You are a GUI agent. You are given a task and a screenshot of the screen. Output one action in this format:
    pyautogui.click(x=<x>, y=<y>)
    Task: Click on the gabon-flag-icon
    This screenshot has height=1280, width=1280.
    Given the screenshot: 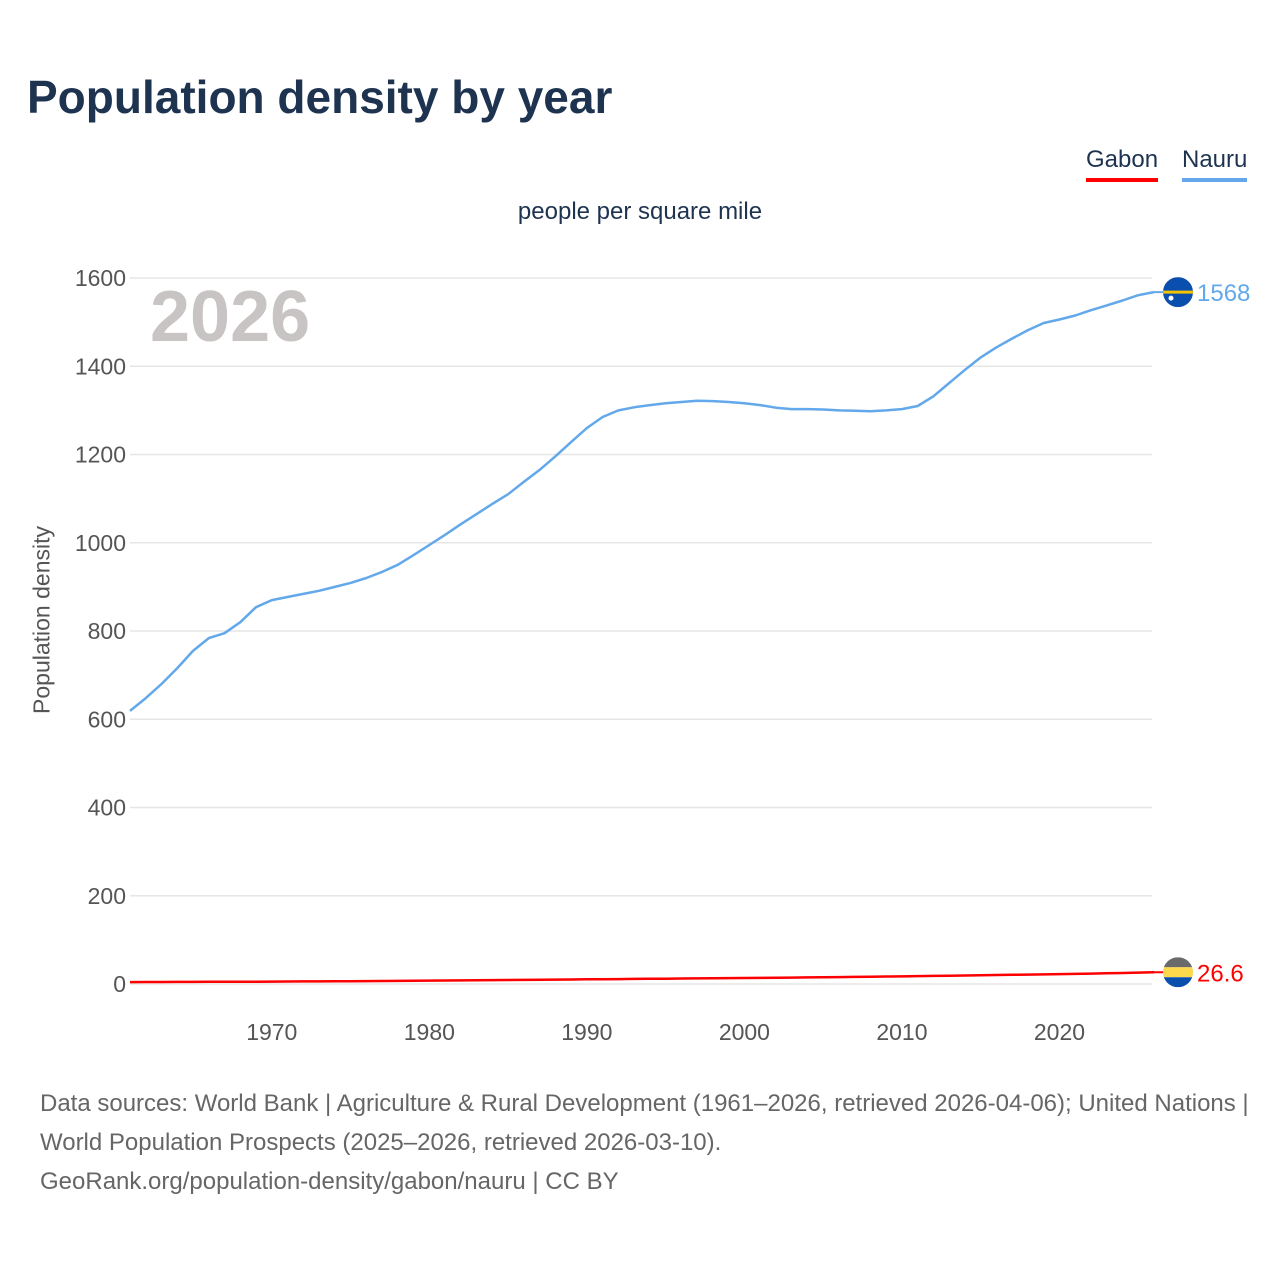 What is the action you would take?
    pyautogui.click(x=1178, y=972)
    